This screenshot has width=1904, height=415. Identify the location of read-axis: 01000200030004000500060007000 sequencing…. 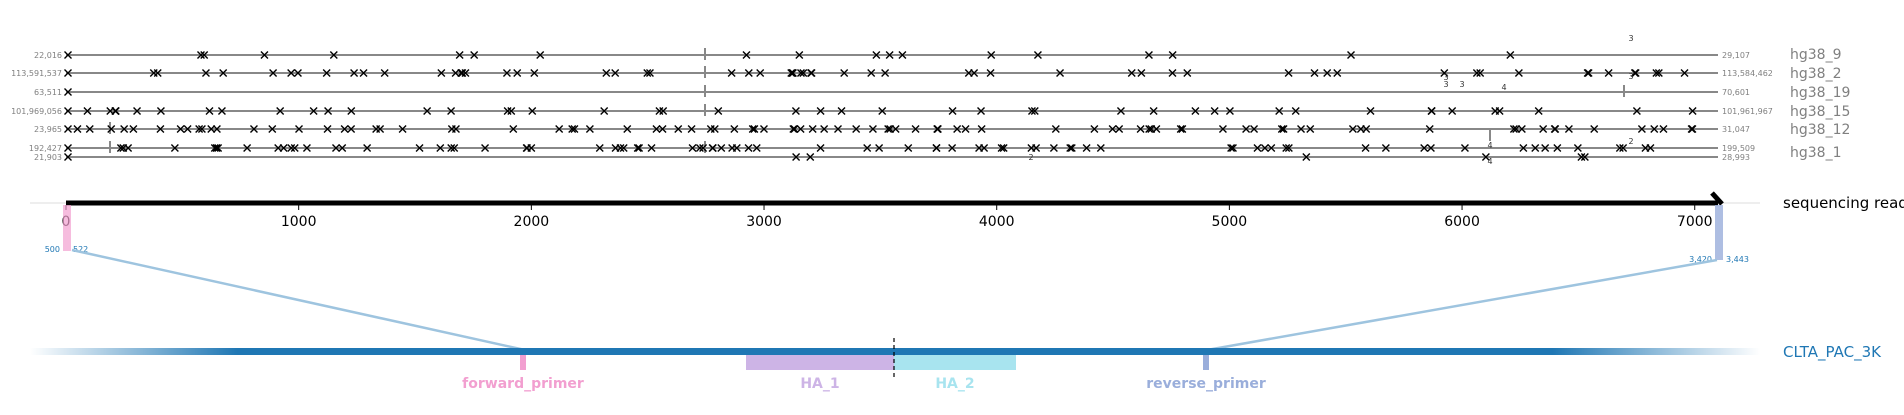
(967, 210).